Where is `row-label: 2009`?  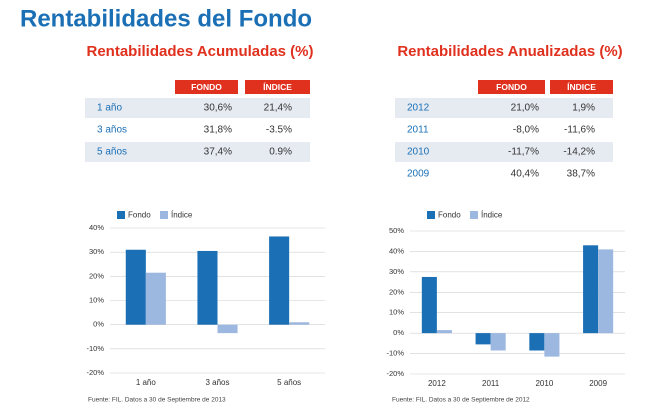 row-label: 2009 is located at coordinates (418, 174).